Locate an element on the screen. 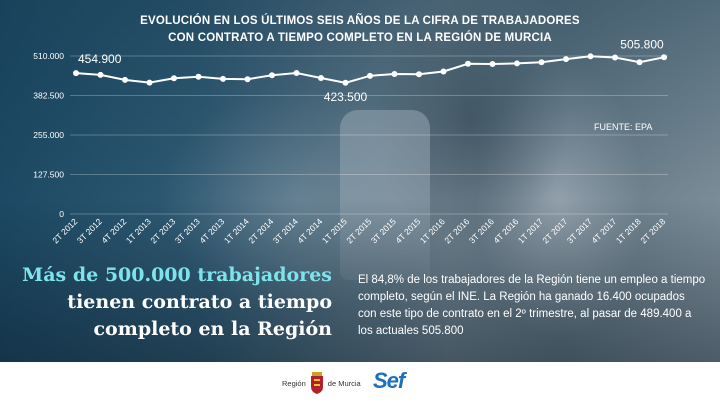  coat-of-arms-icon is located at coordinates (316, 383).